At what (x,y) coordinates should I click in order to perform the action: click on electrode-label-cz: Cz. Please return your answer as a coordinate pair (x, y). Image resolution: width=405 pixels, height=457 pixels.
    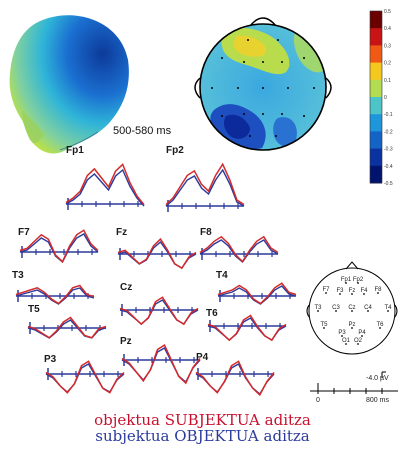
    Looking at the image, I should click on (126, 287).